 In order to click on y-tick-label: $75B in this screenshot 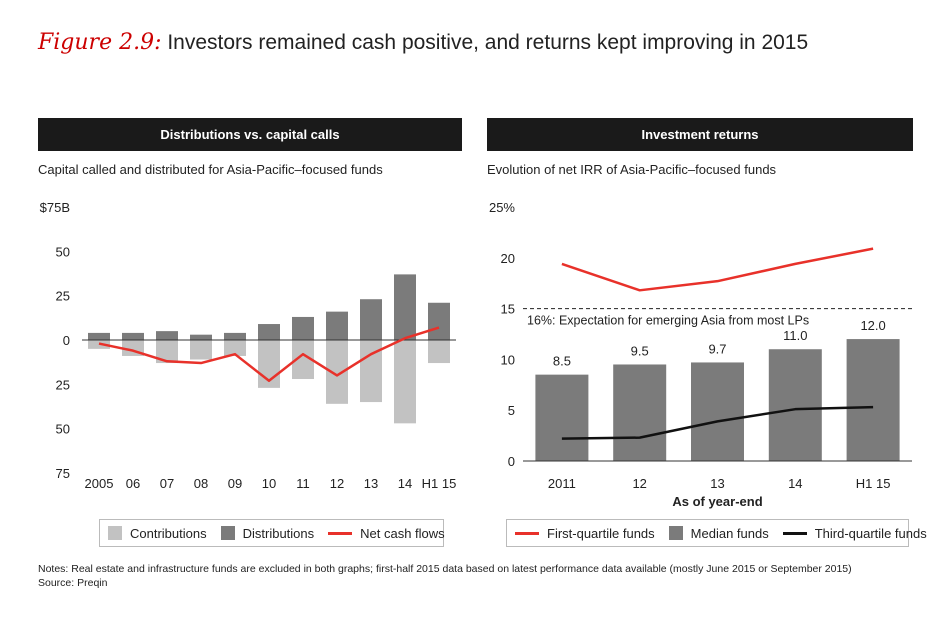, I will do `click(55, 207)`.